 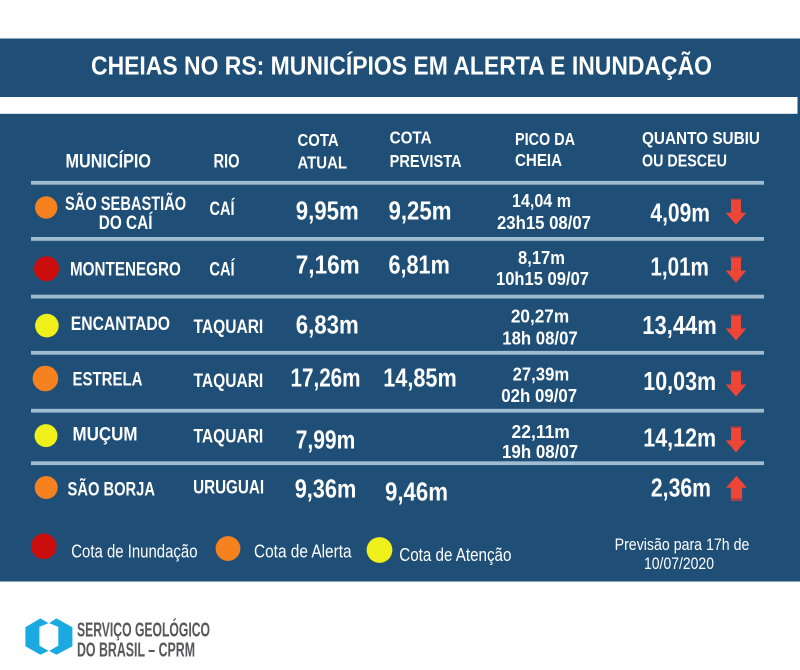 I want to click on svg-text: 27,39m, so click(x=541, y=374).